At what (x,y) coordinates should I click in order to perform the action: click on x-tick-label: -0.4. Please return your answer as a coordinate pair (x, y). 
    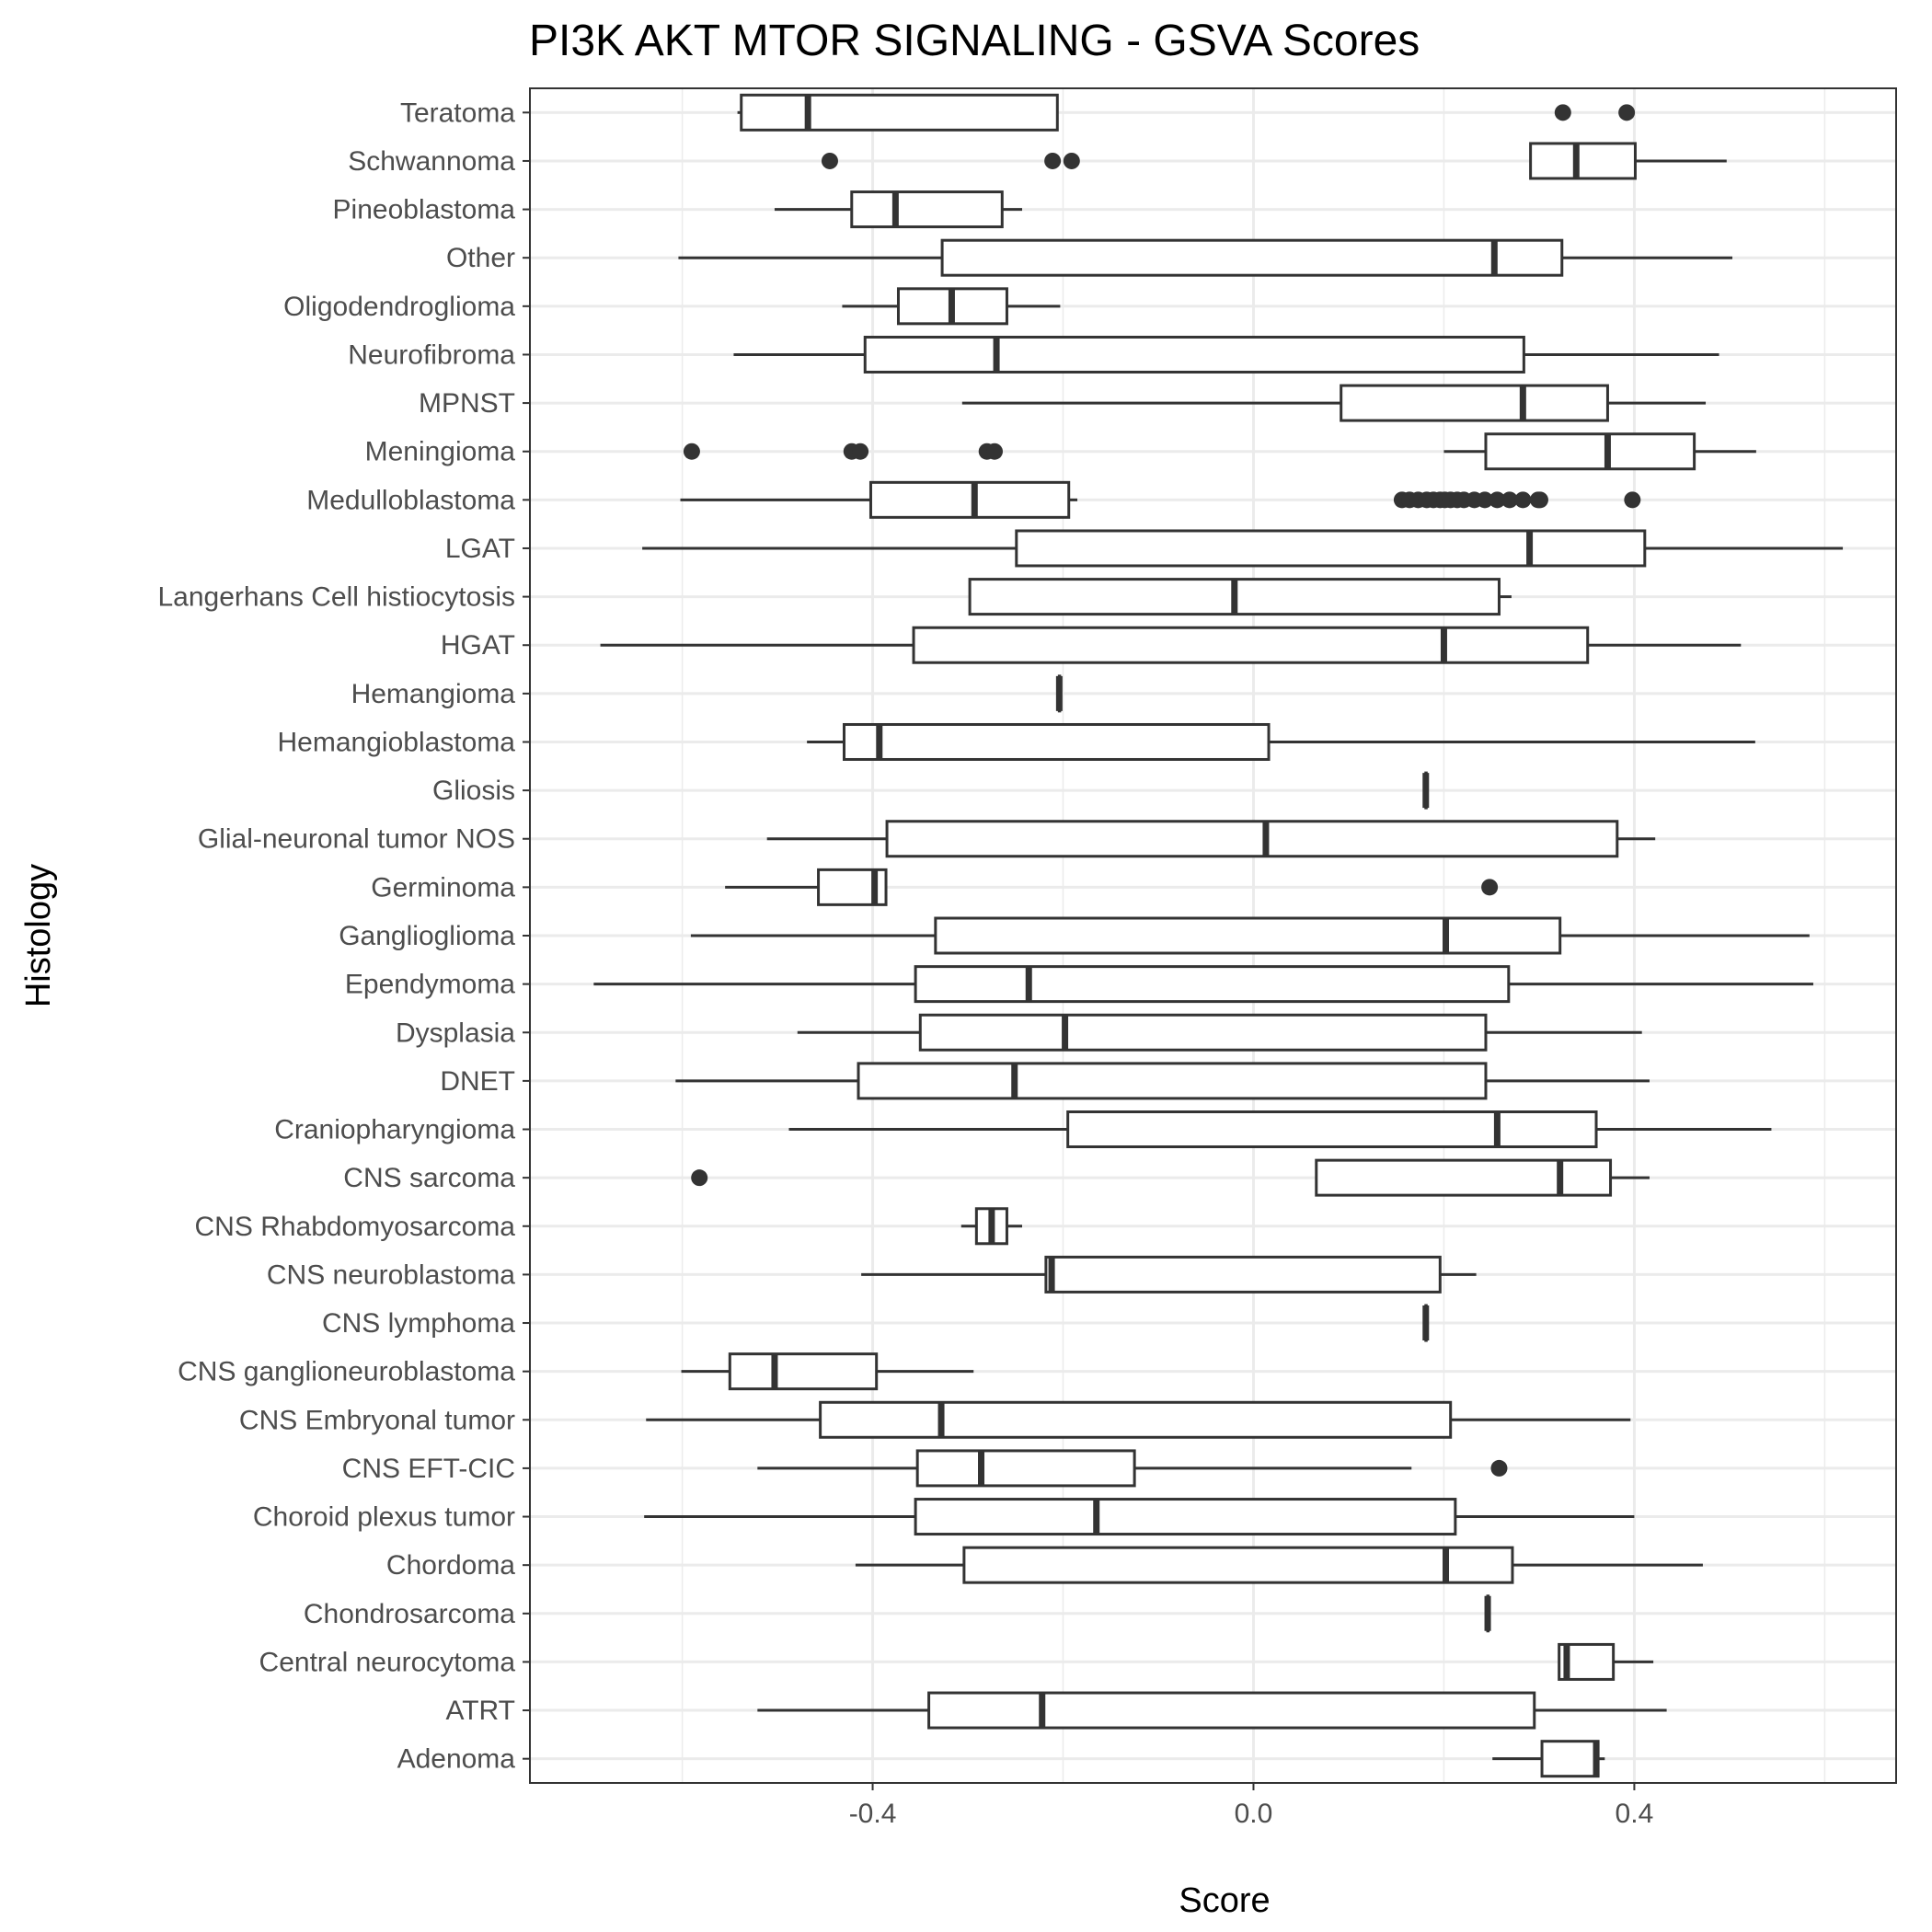
    Looking at the image, I should click on (873, 1814).